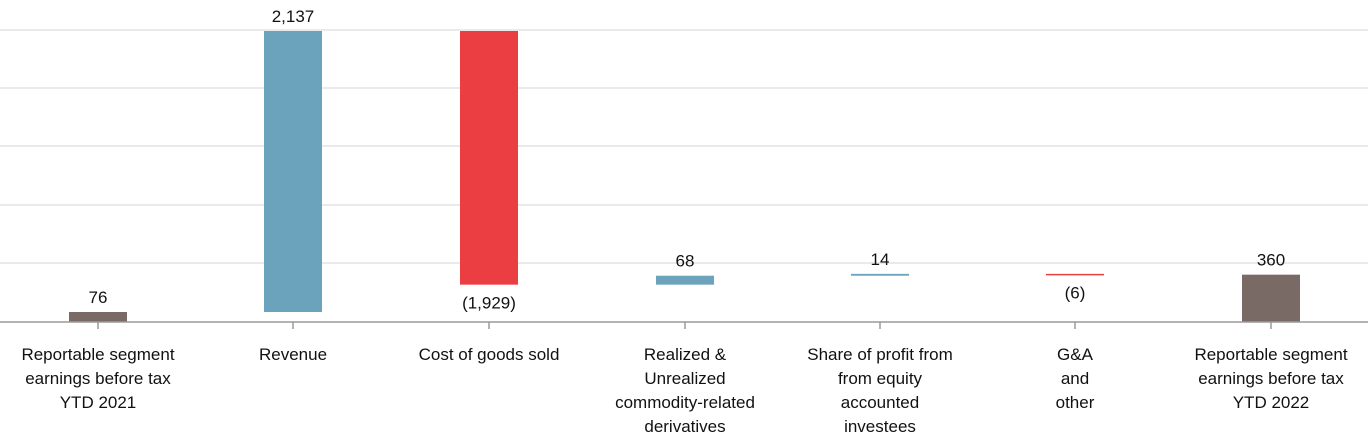  What do you see at coordinates (880, 426) in the screenshot?
I see `category-label-line: investees` at bounding box center [880, 426].